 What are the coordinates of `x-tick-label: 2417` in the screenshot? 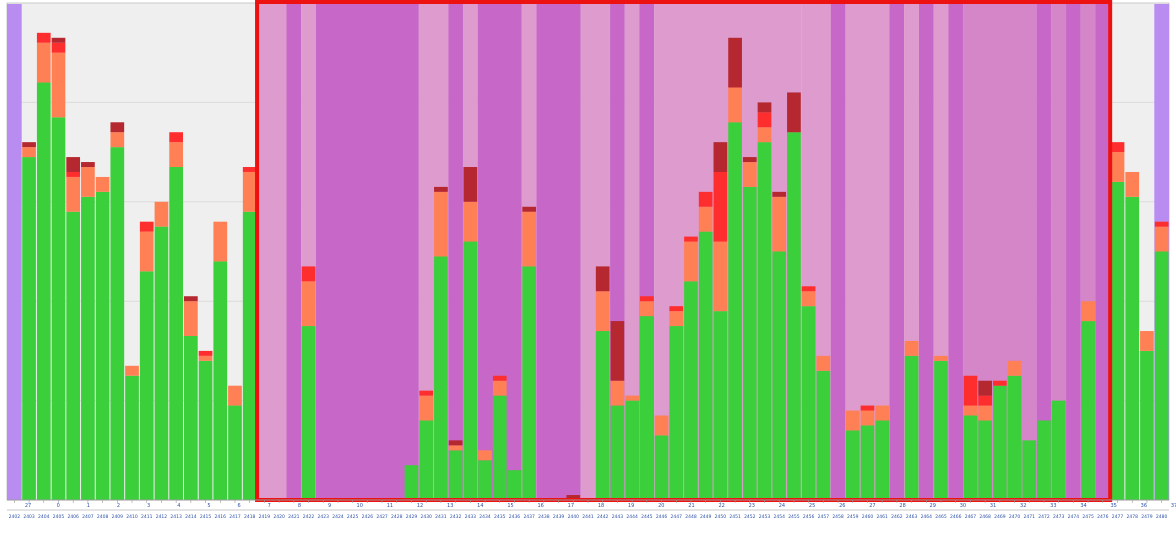 It's located at (235, 517).